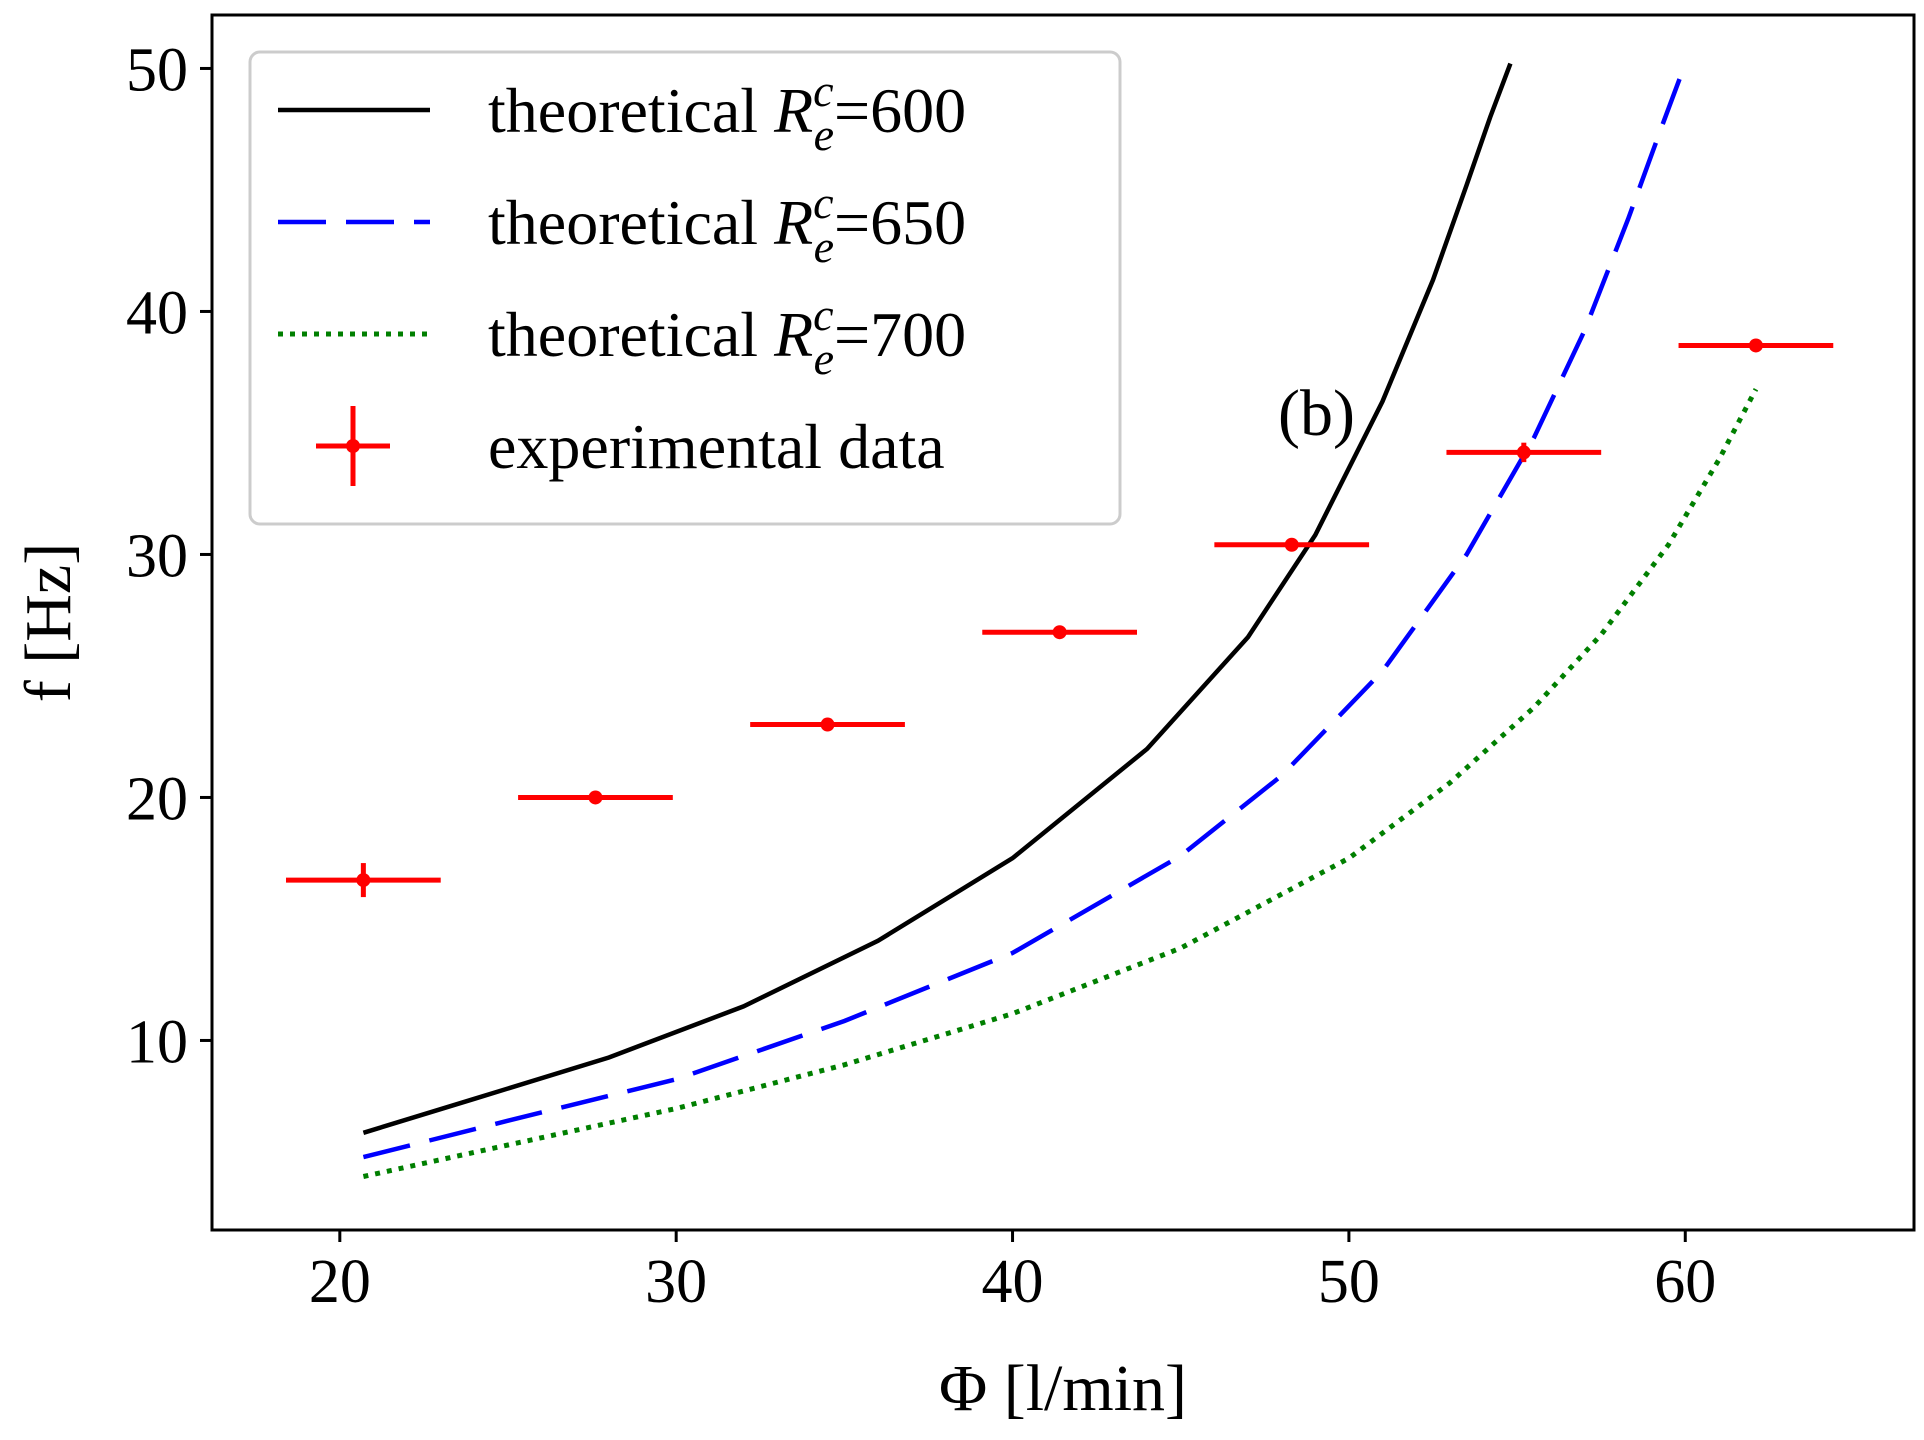 The height and width of the screenshot is (1440, 1924). I want to click on legend-item-3: theoretical Rc e=700, so click(622, 336).